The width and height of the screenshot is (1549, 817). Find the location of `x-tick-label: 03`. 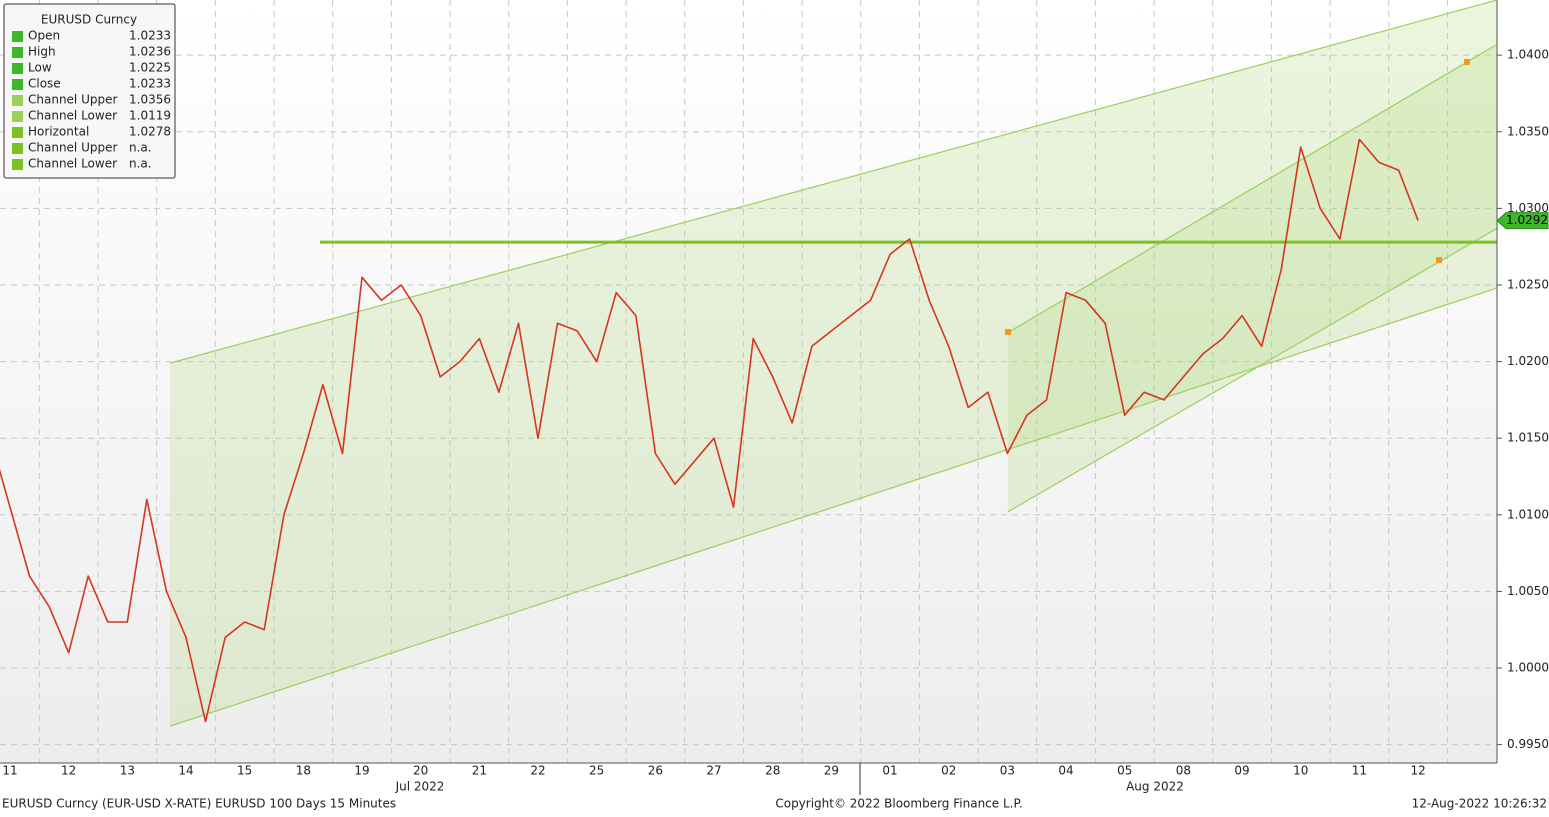

x-tick-label: 03 is located at coordinates (1007, 771).